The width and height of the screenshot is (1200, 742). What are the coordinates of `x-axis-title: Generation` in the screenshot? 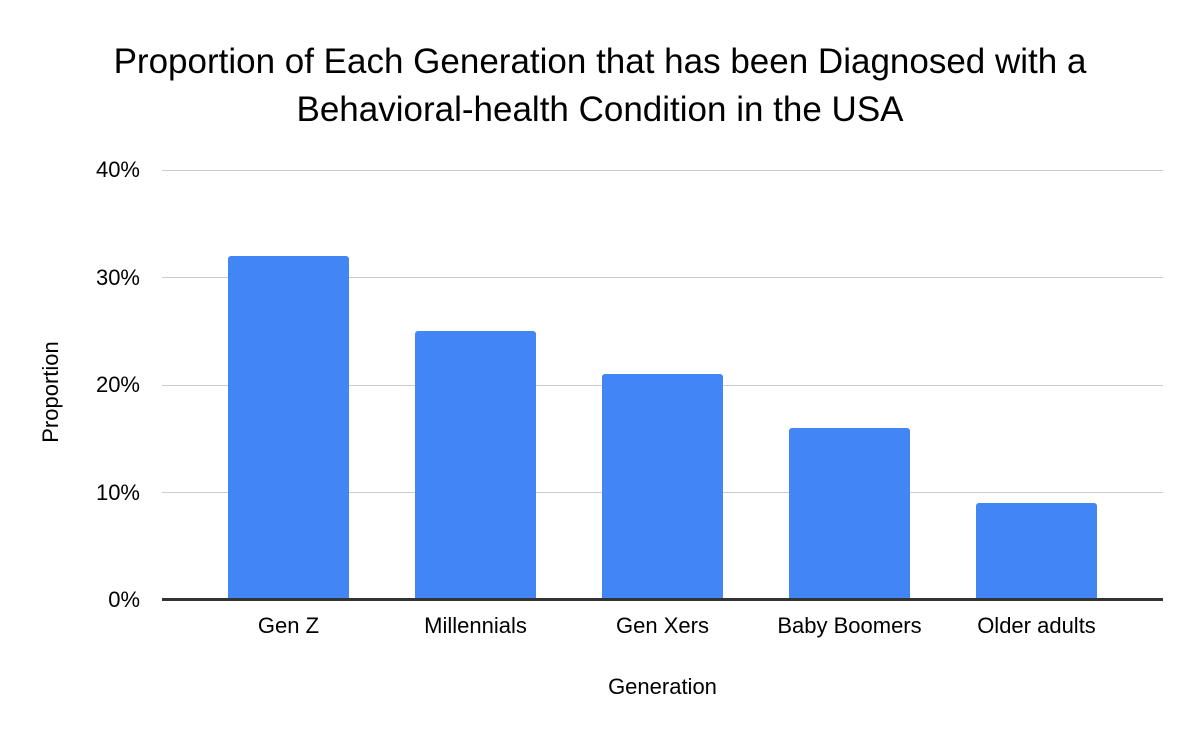 It's located at (662, 686).